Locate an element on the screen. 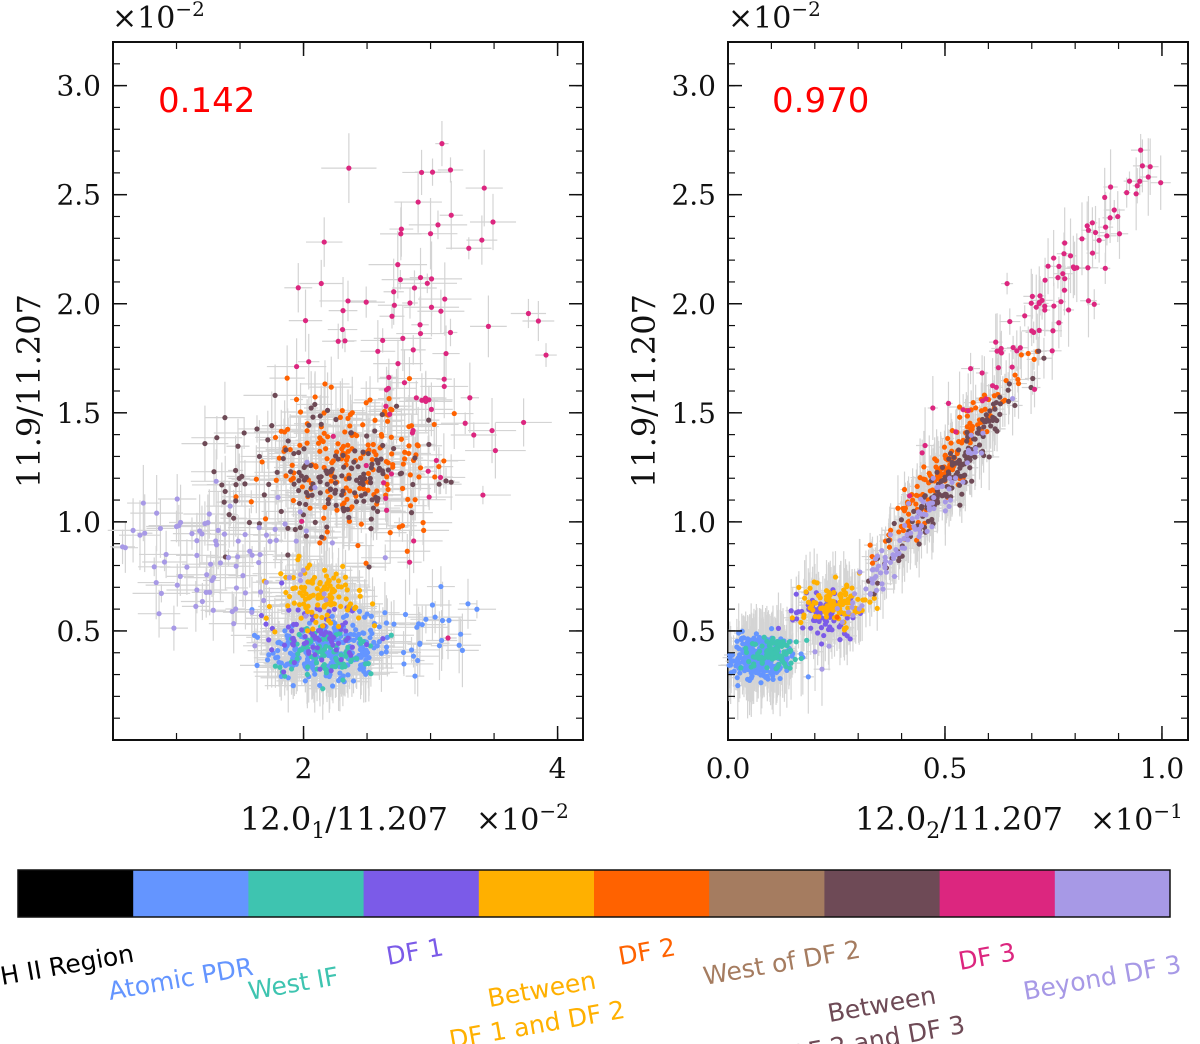 The height and width of the screenshot is (1044, 1200). x-mult-base-left: ×10 is located at coordinates (507, 820).